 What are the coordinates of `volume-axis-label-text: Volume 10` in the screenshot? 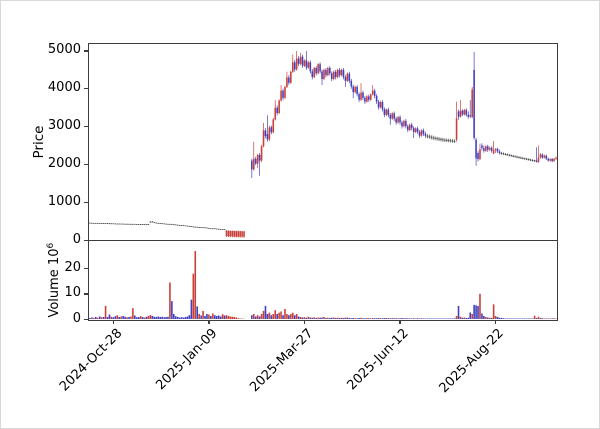 It's located at (55, 283).